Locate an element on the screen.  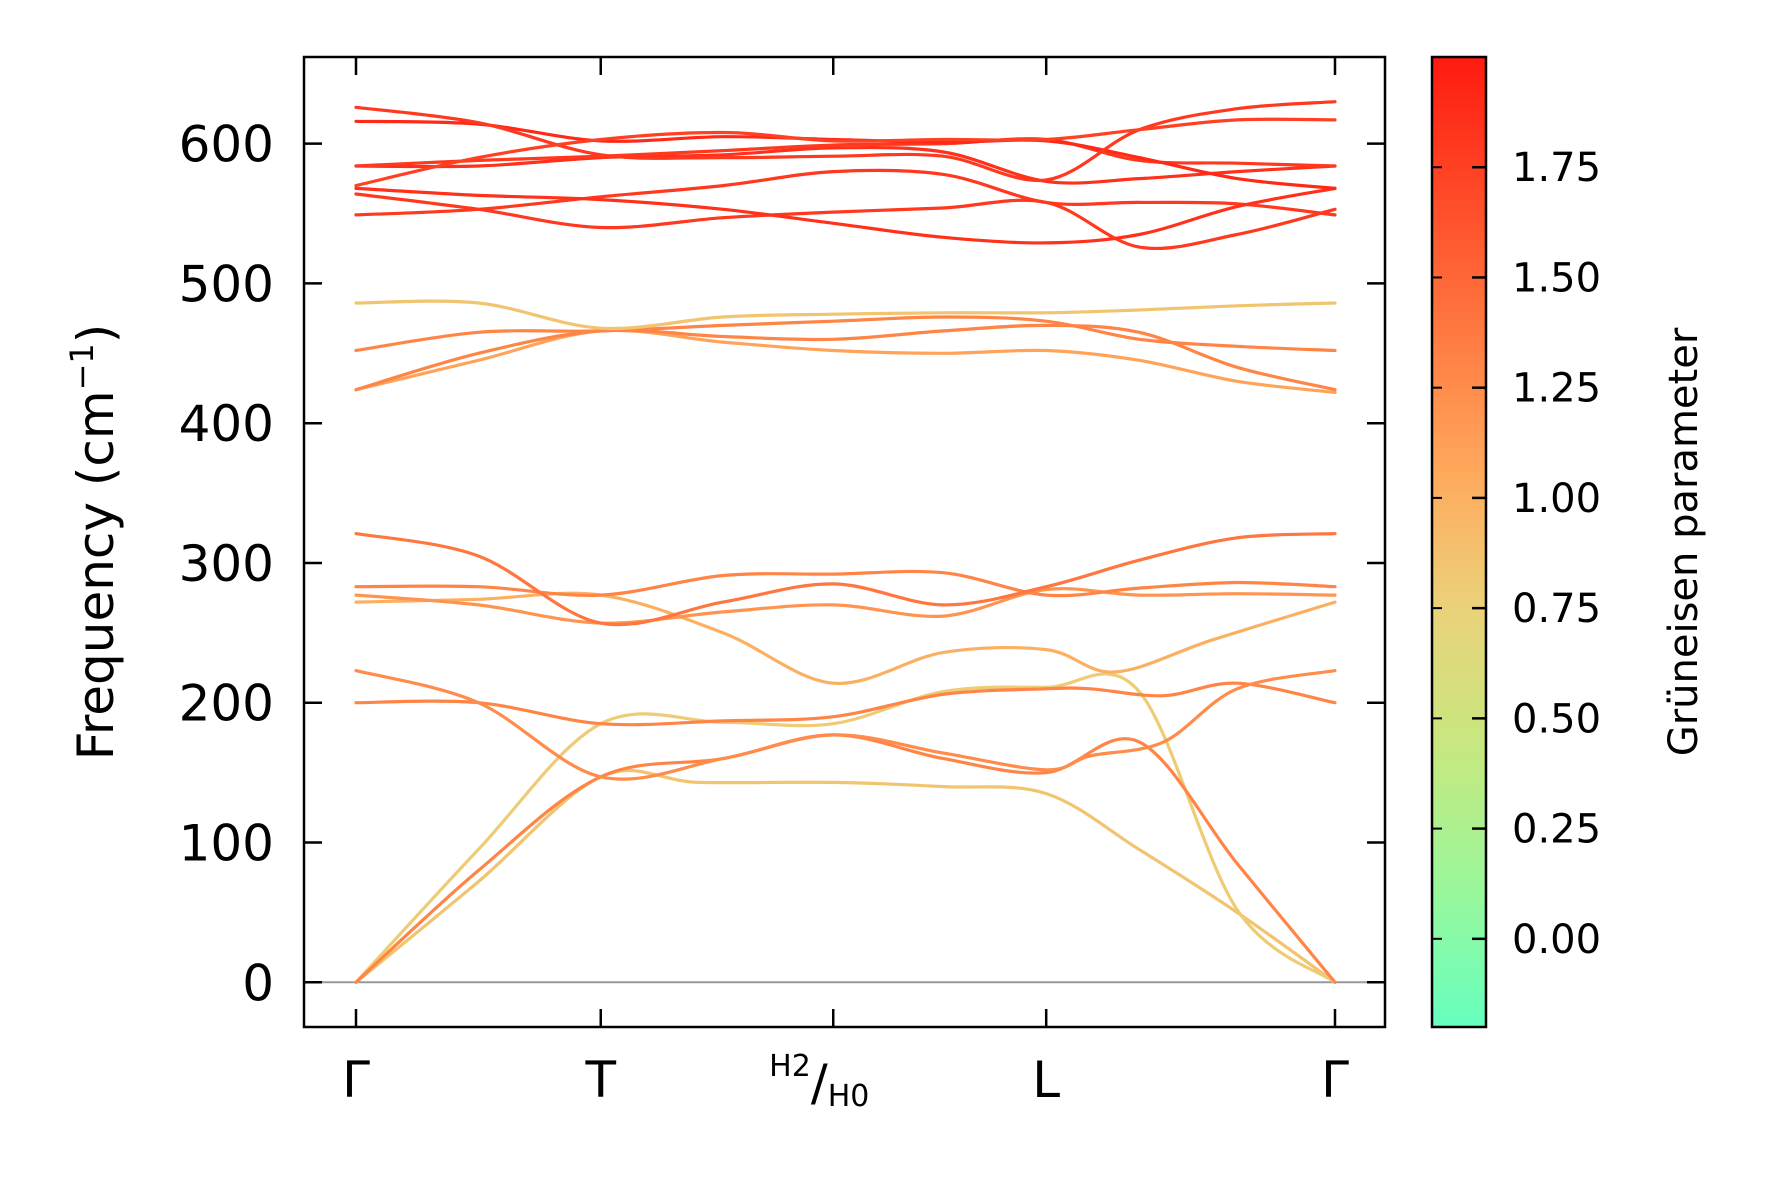
colorbar-tick-label: 1.50 is located at coordinates (1556, 278).